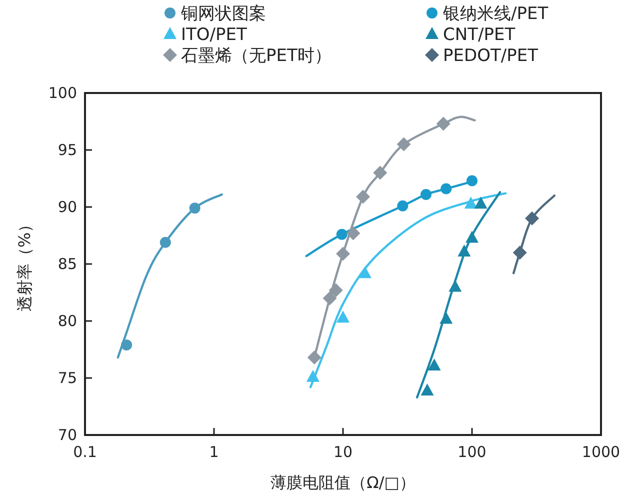  Describe the element at coordinates (343, 452) in the screenshot. I see `x-tick-label: 10` at that location.